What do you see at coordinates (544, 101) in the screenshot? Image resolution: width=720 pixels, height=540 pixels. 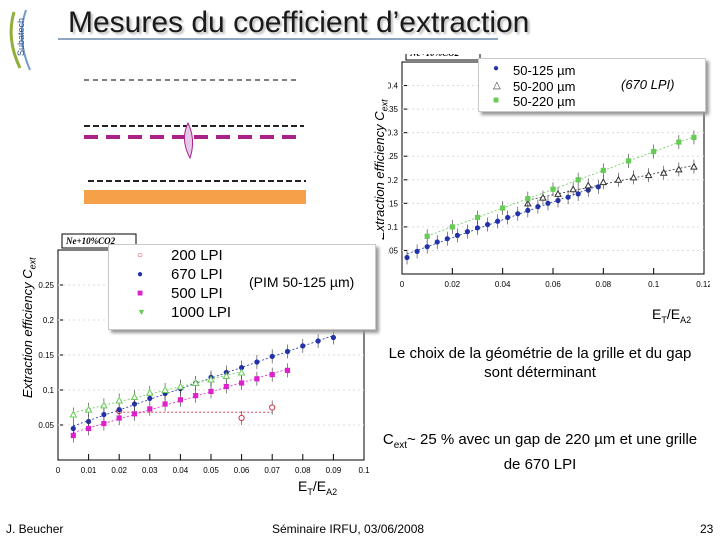 I see `right-legend-item: 50-220 µm` at bounding box center [544, 101].